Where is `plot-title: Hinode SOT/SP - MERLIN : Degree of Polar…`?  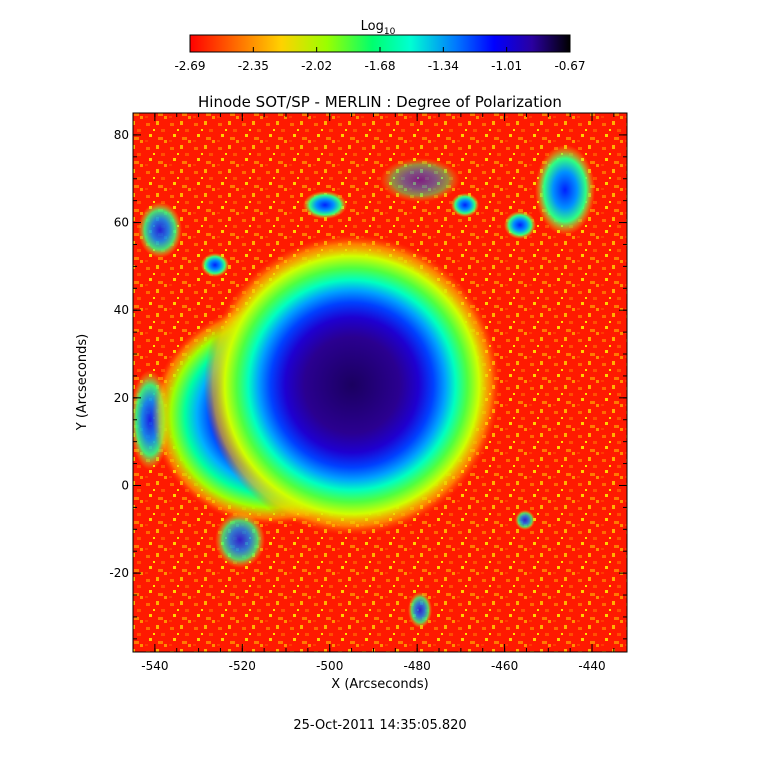 plot-title: Hinode SOT/SP - MERLIN : Degree of Polar… is located at coordinates (380, 102).